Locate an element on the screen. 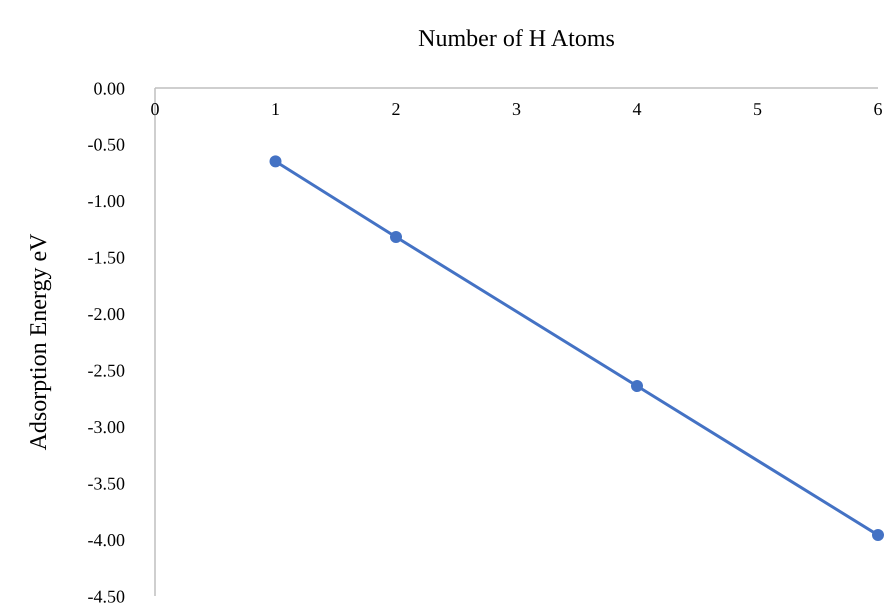  y-tick-label: 0.00 is located at coordinates (109, 88).